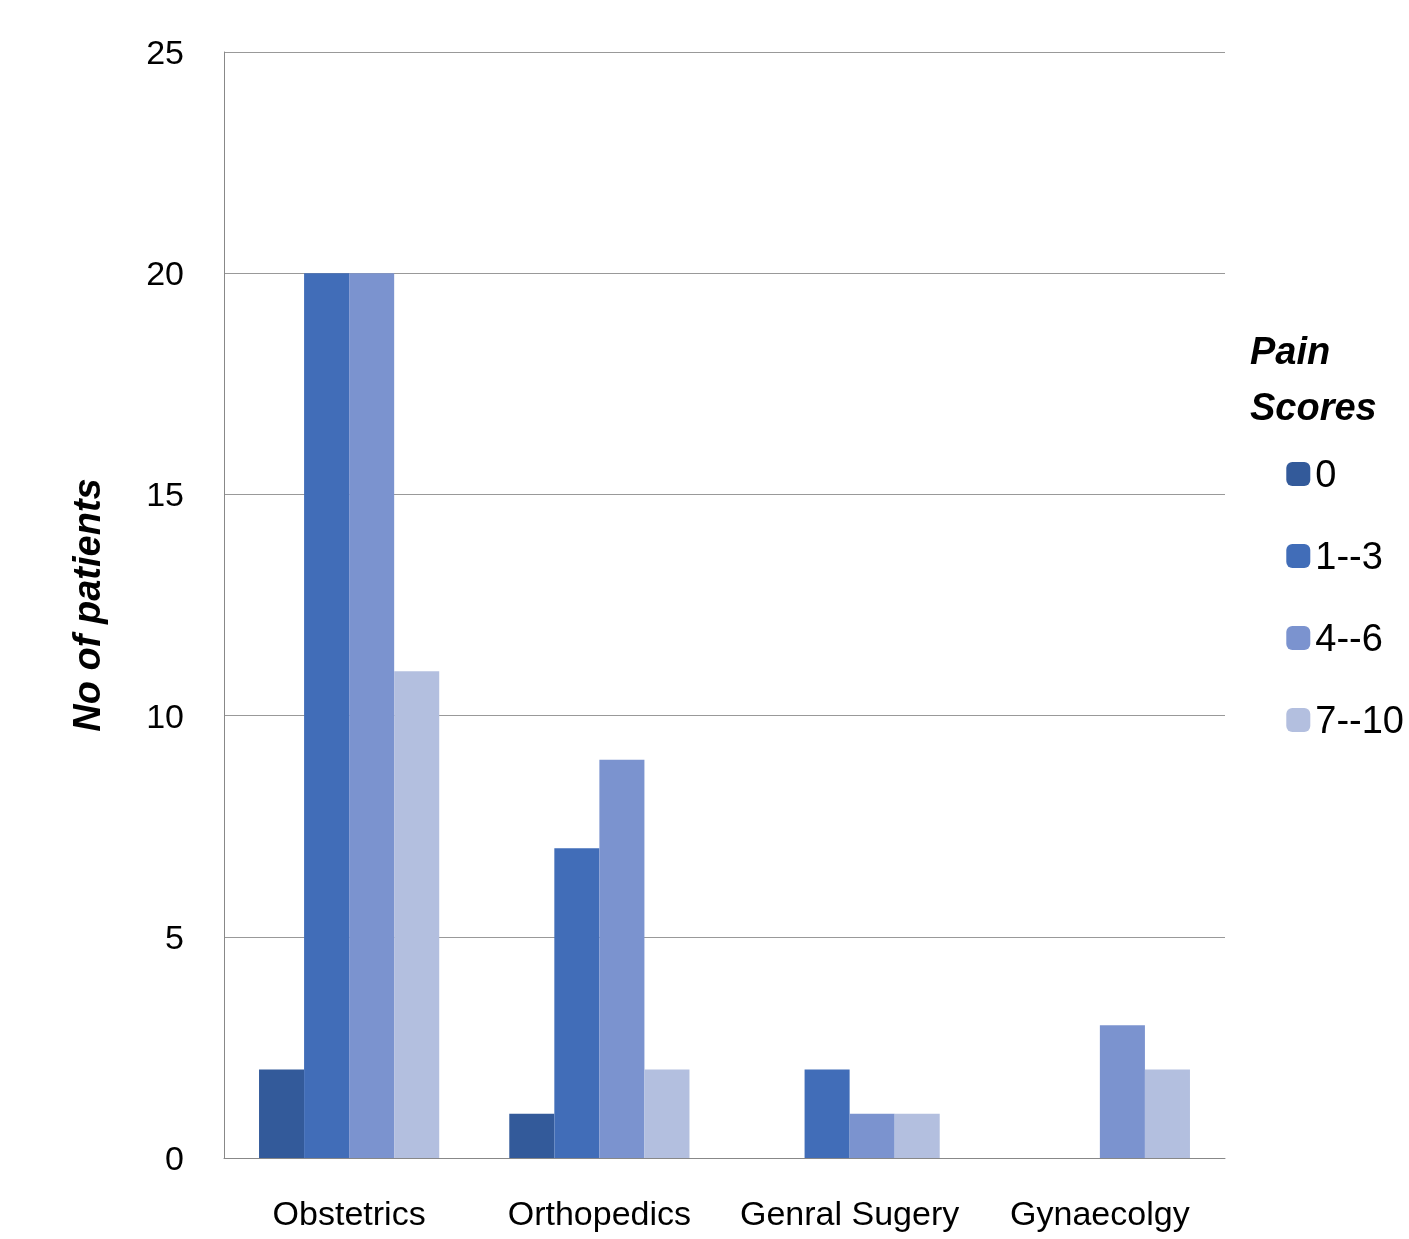 The image size is (1409, 1239). What do you see at coordinates (1326, 474) in the screenshot?
I see `legend-label: 0` at bounding box center [1326, 474].